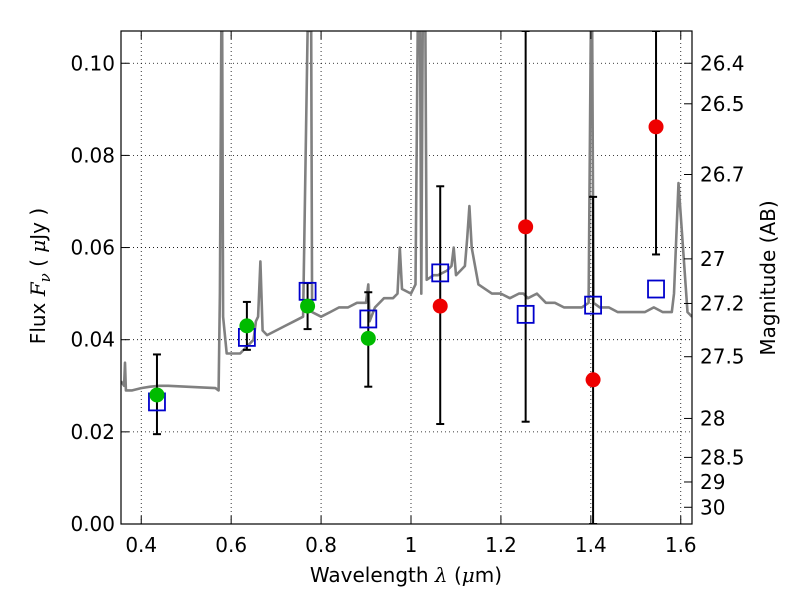 The image size is (800, 600). What do you see at coordinates (92, 248) in the screenshot?
I see `y-tick-label: 0.06` at bounding box center [92, 248].